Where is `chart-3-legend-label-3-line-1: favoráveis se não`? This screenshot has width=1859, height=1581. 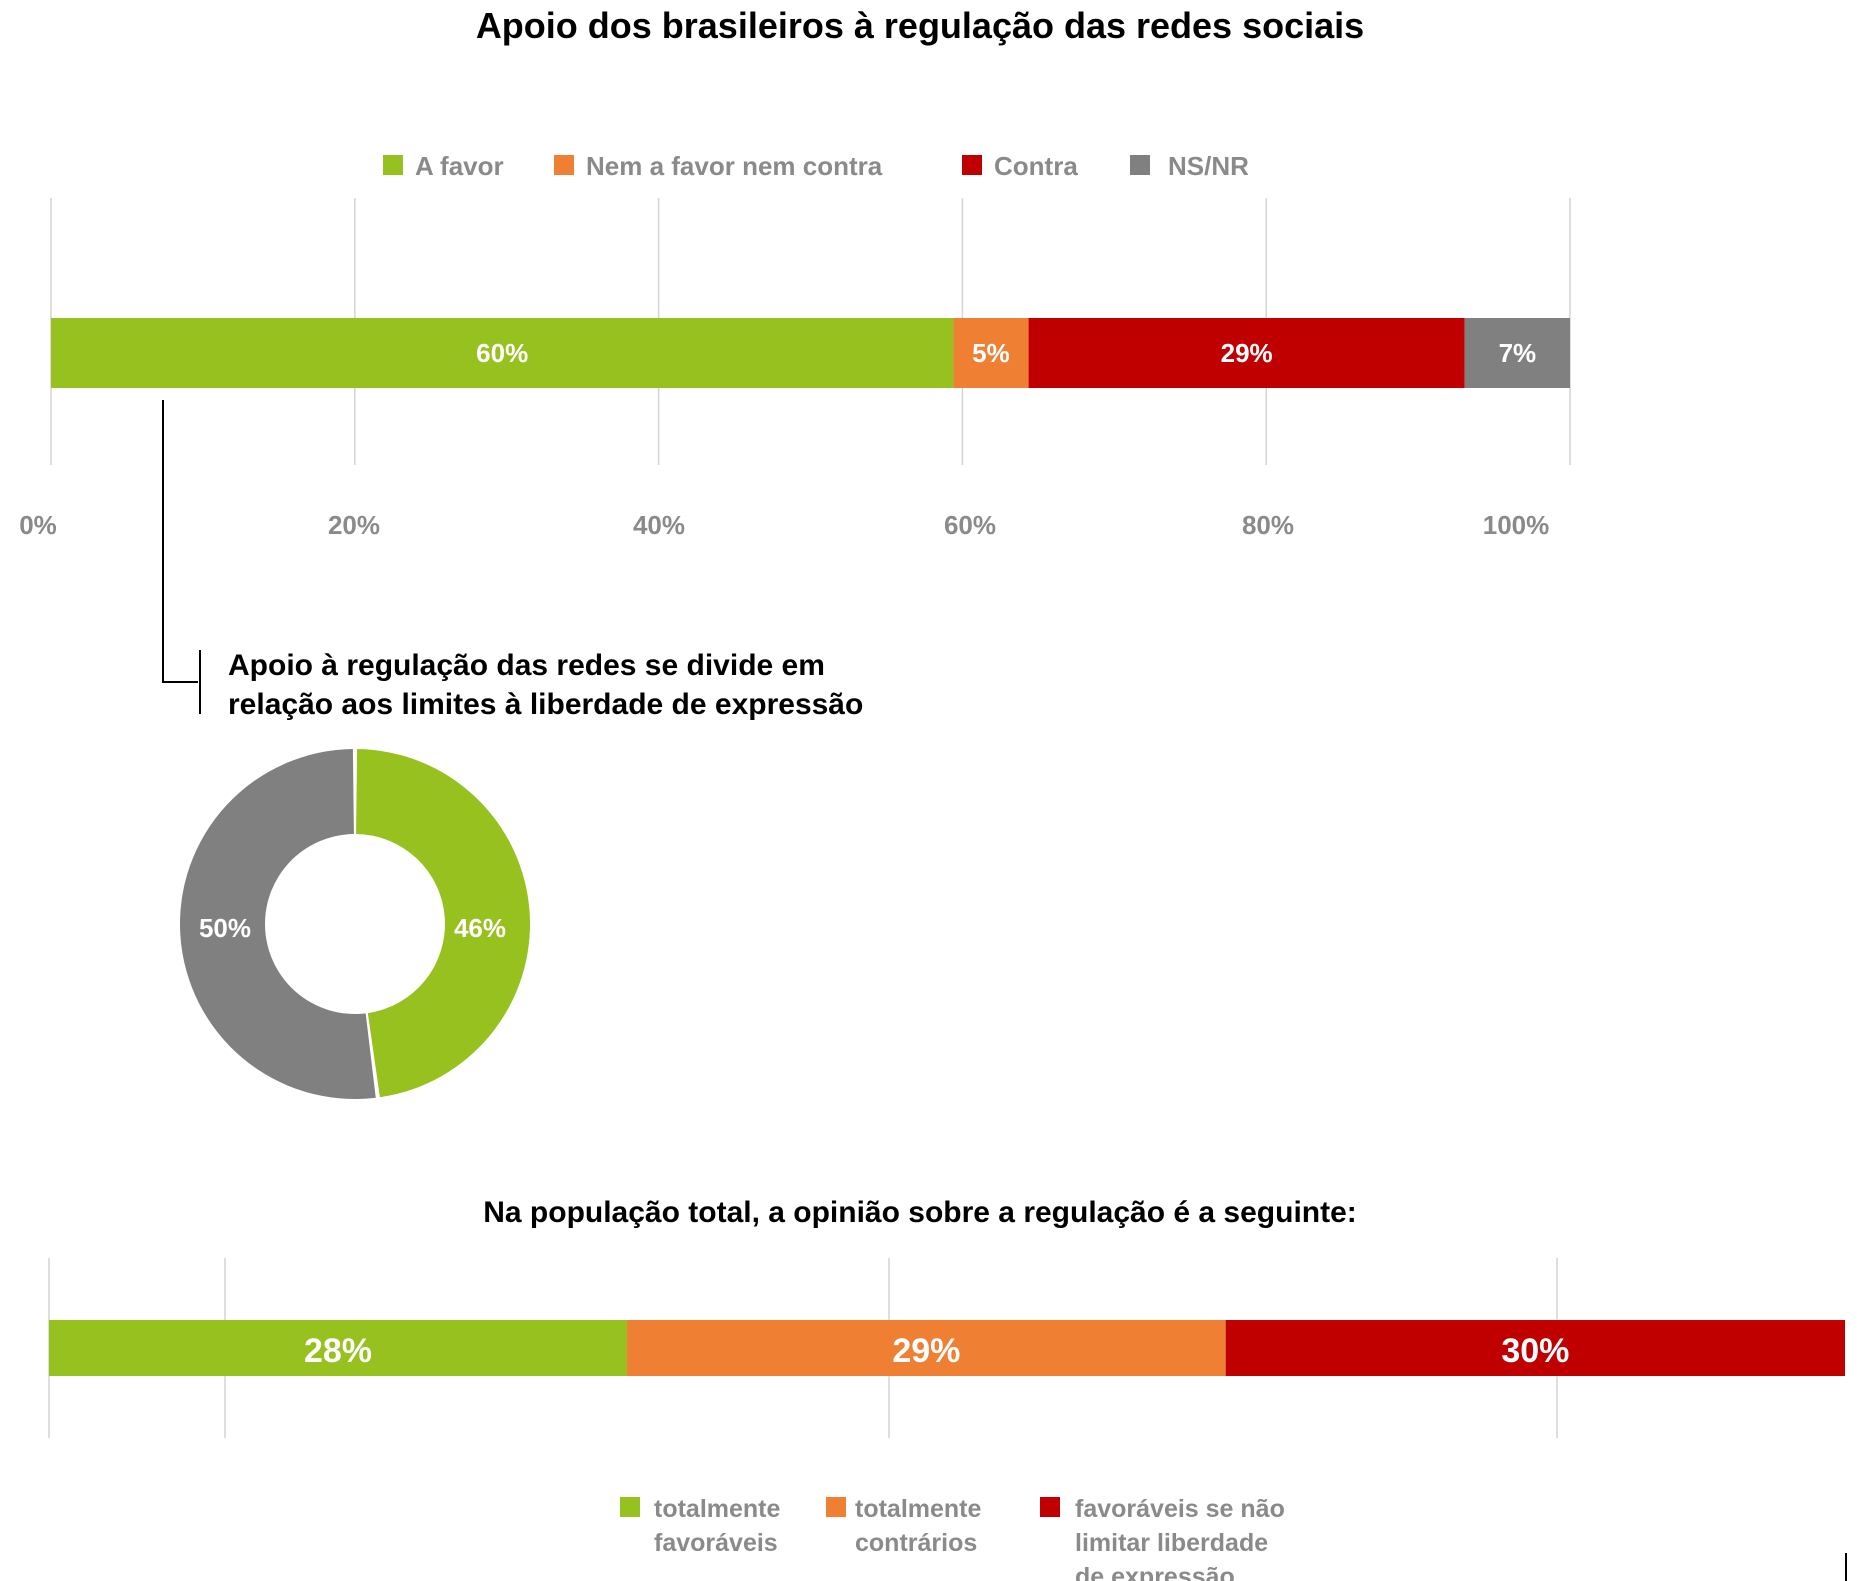 chart-3-legend-label-3-line-1: favoráveis se não is located at coordinates (1180, 1509).